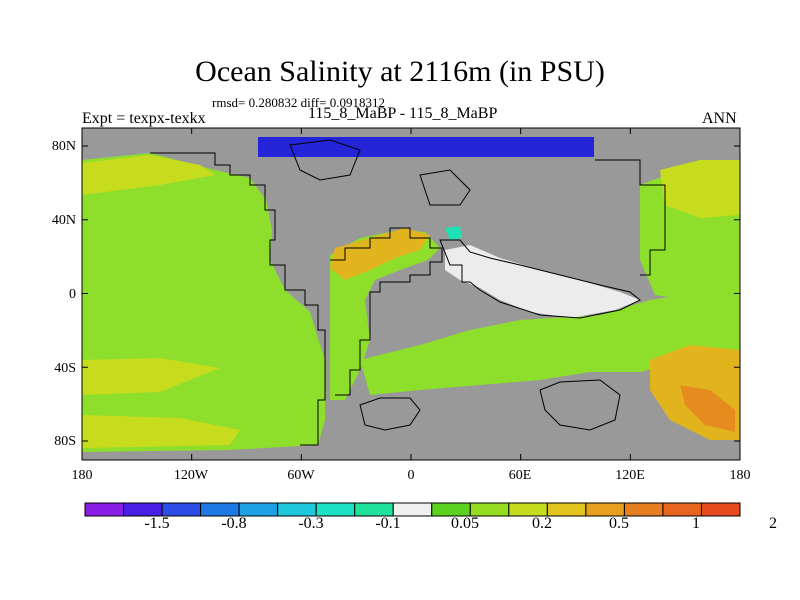 This screenshot has width=800, height=600. What do you see at coordinates (148, 175) in the screenshot?
I see `north-pacific-band` at bounding box center [148, 175].